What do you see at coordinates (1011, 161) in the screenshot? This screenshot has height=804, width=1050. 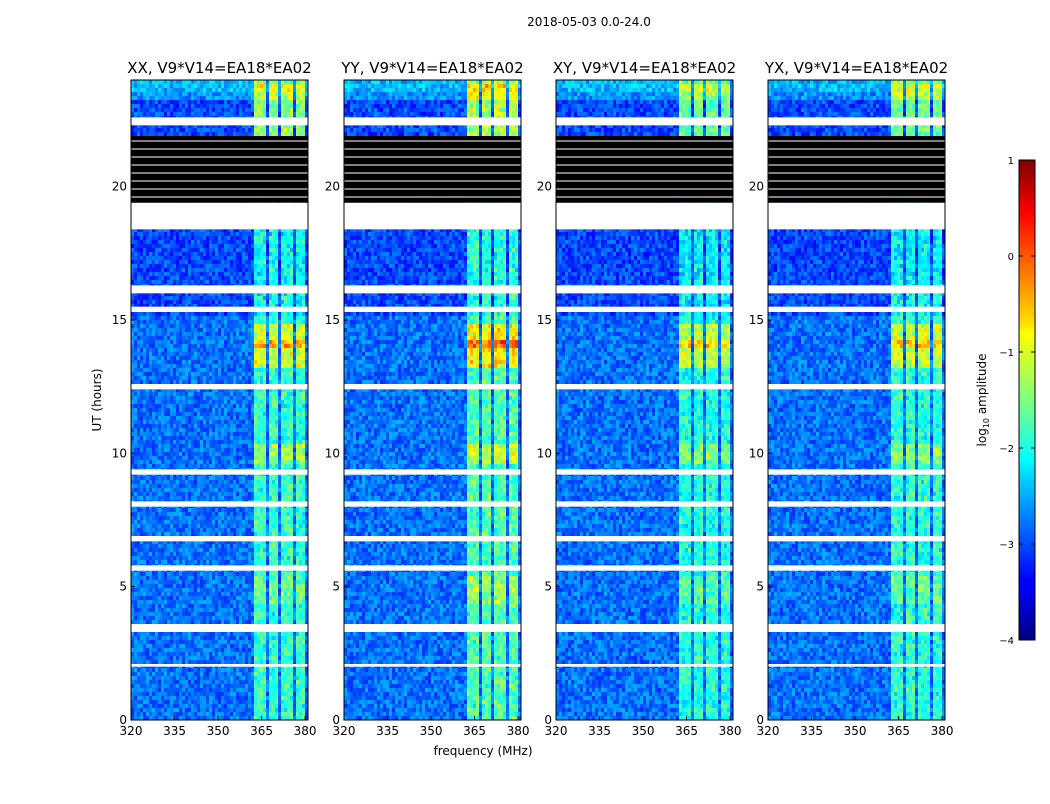 I see `colorbar-tick-label: 1` at bounding box center [1011, 161].